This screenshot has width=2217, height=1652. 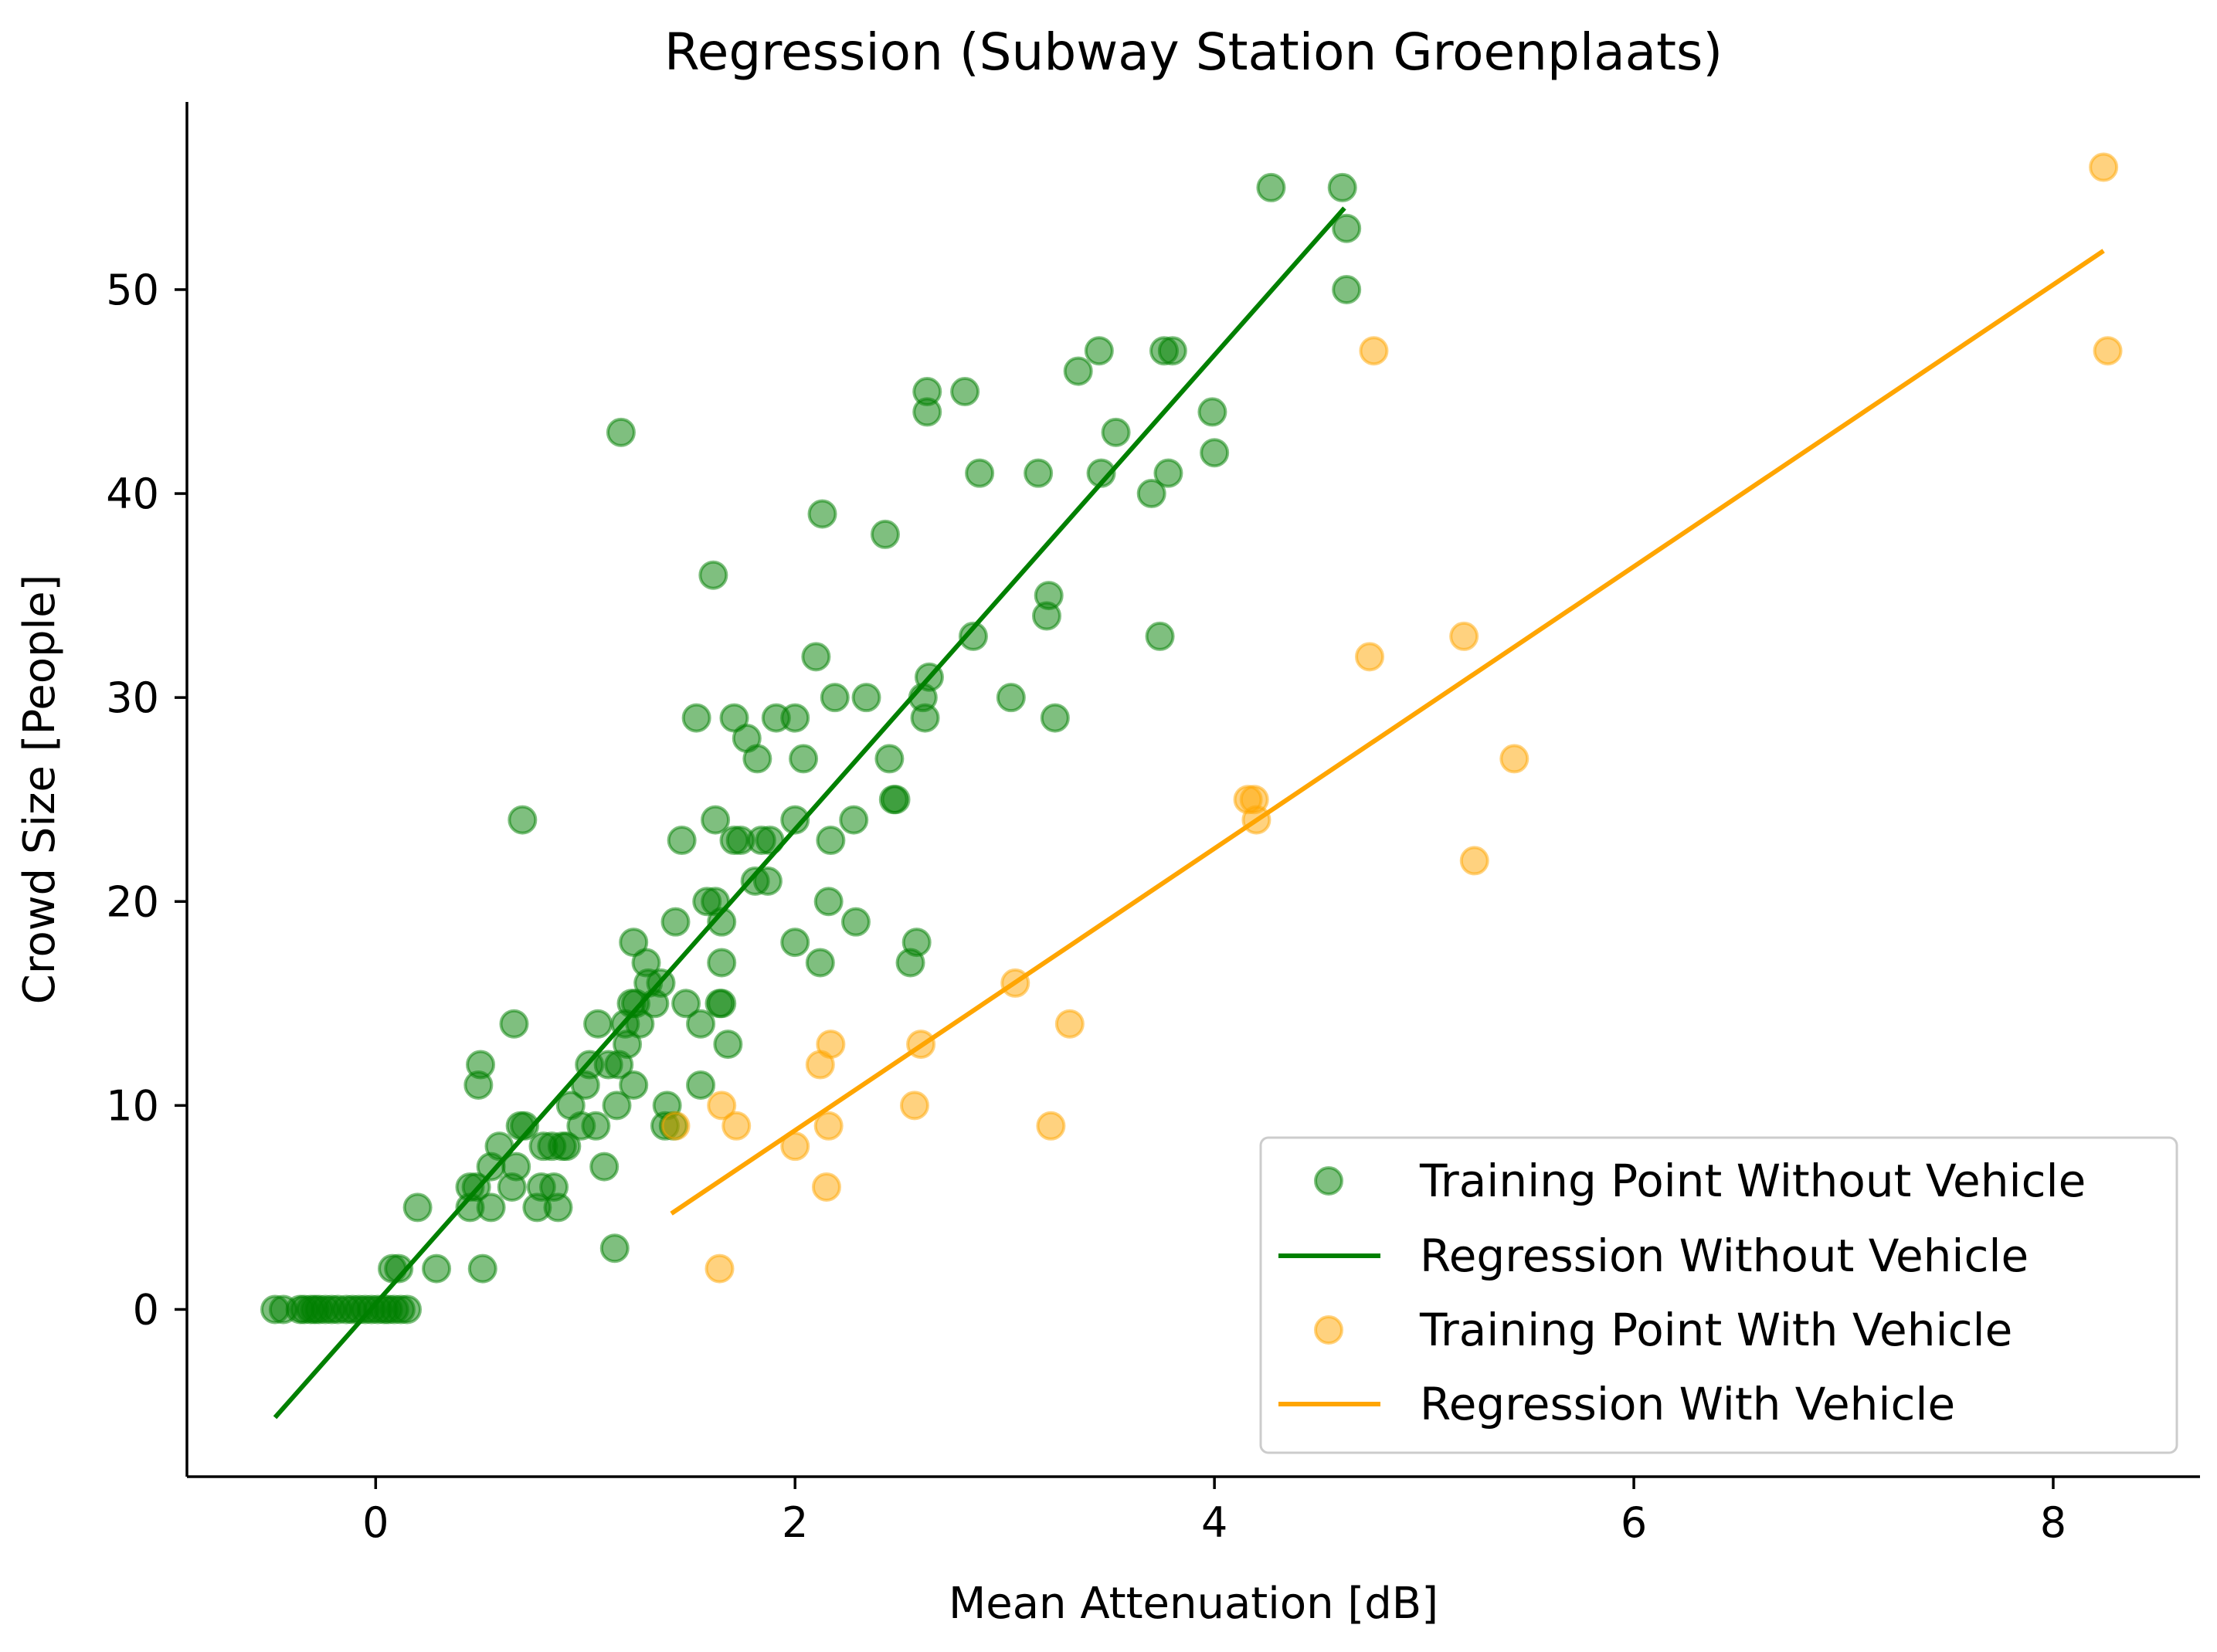 What do you see at coordinates (1719, 1295) in the screenshot?
I see `legend-frame` at bounding box center [1719, 1295].